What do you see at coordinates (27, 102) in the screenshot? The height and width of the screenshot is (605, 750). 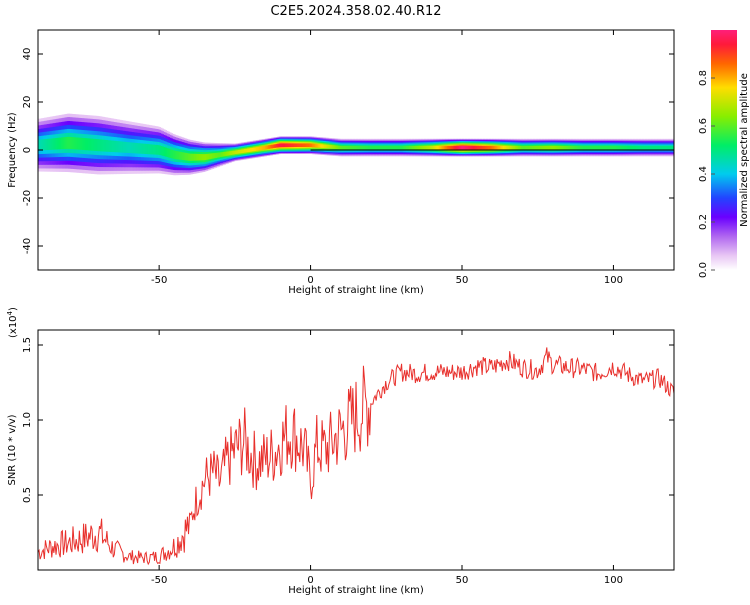 I see `y-tick-label: 20` at bounding box center [27, 102].